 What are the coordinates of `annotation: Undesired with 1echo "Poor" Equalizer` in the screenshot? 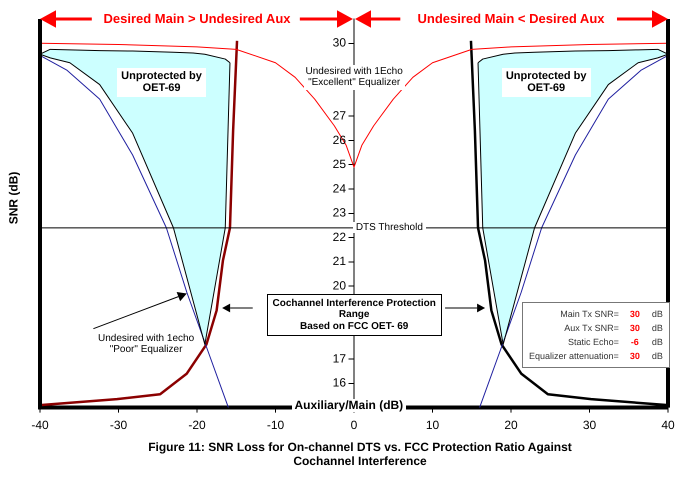 It's located at (146, 344).